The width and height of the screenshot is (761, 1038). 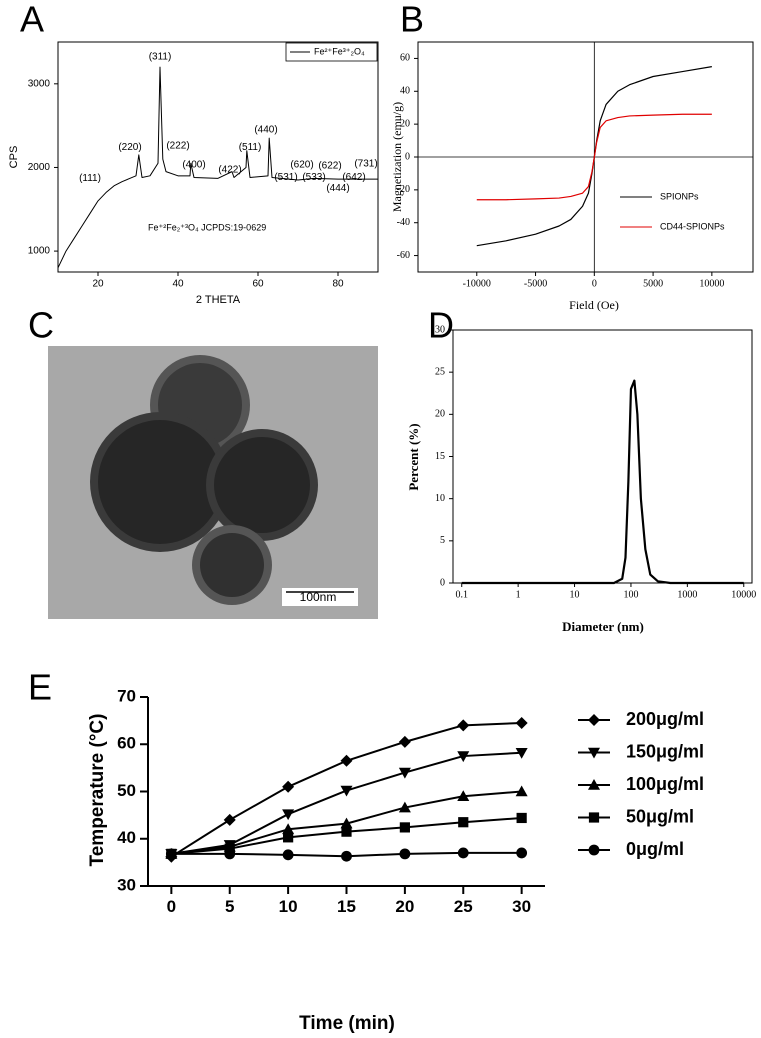 I want to click on y-tick-label: 10, so click(x=440, y=498).